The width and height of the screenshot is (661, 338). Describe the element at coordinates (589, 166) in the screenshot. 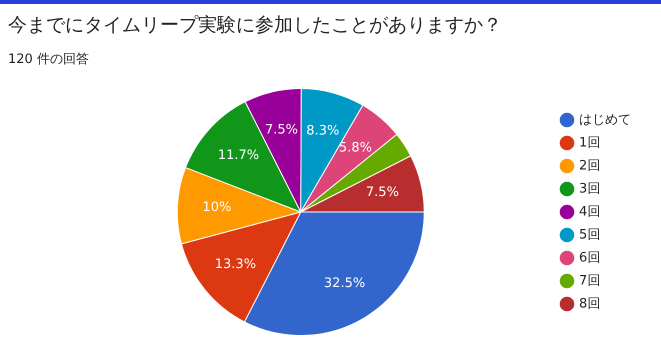

I see `legend-label: 2回` at that location.